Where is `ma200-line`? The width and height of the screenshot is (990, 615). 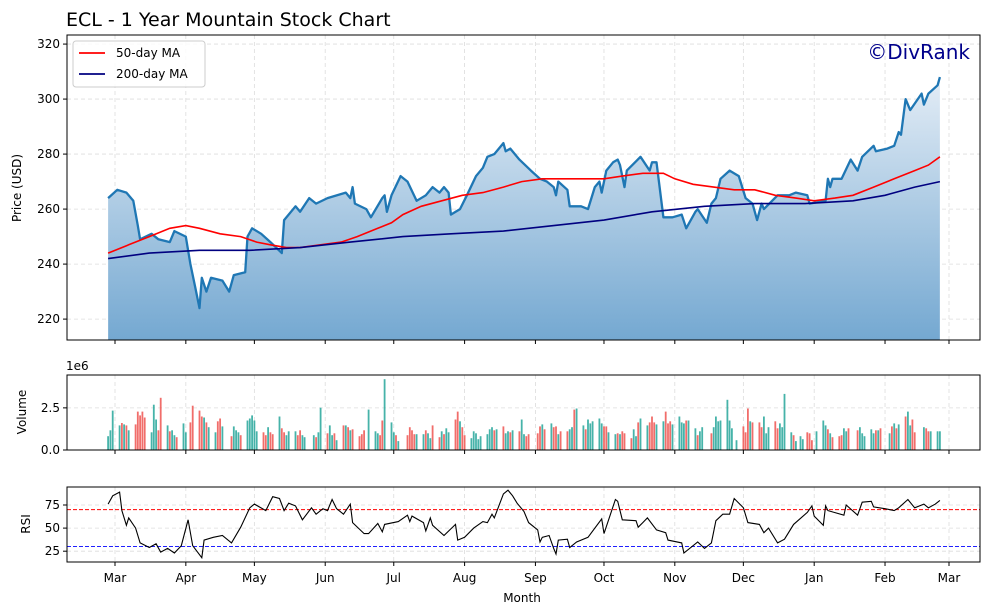 ma200-line is located at coordinates (524, 220).